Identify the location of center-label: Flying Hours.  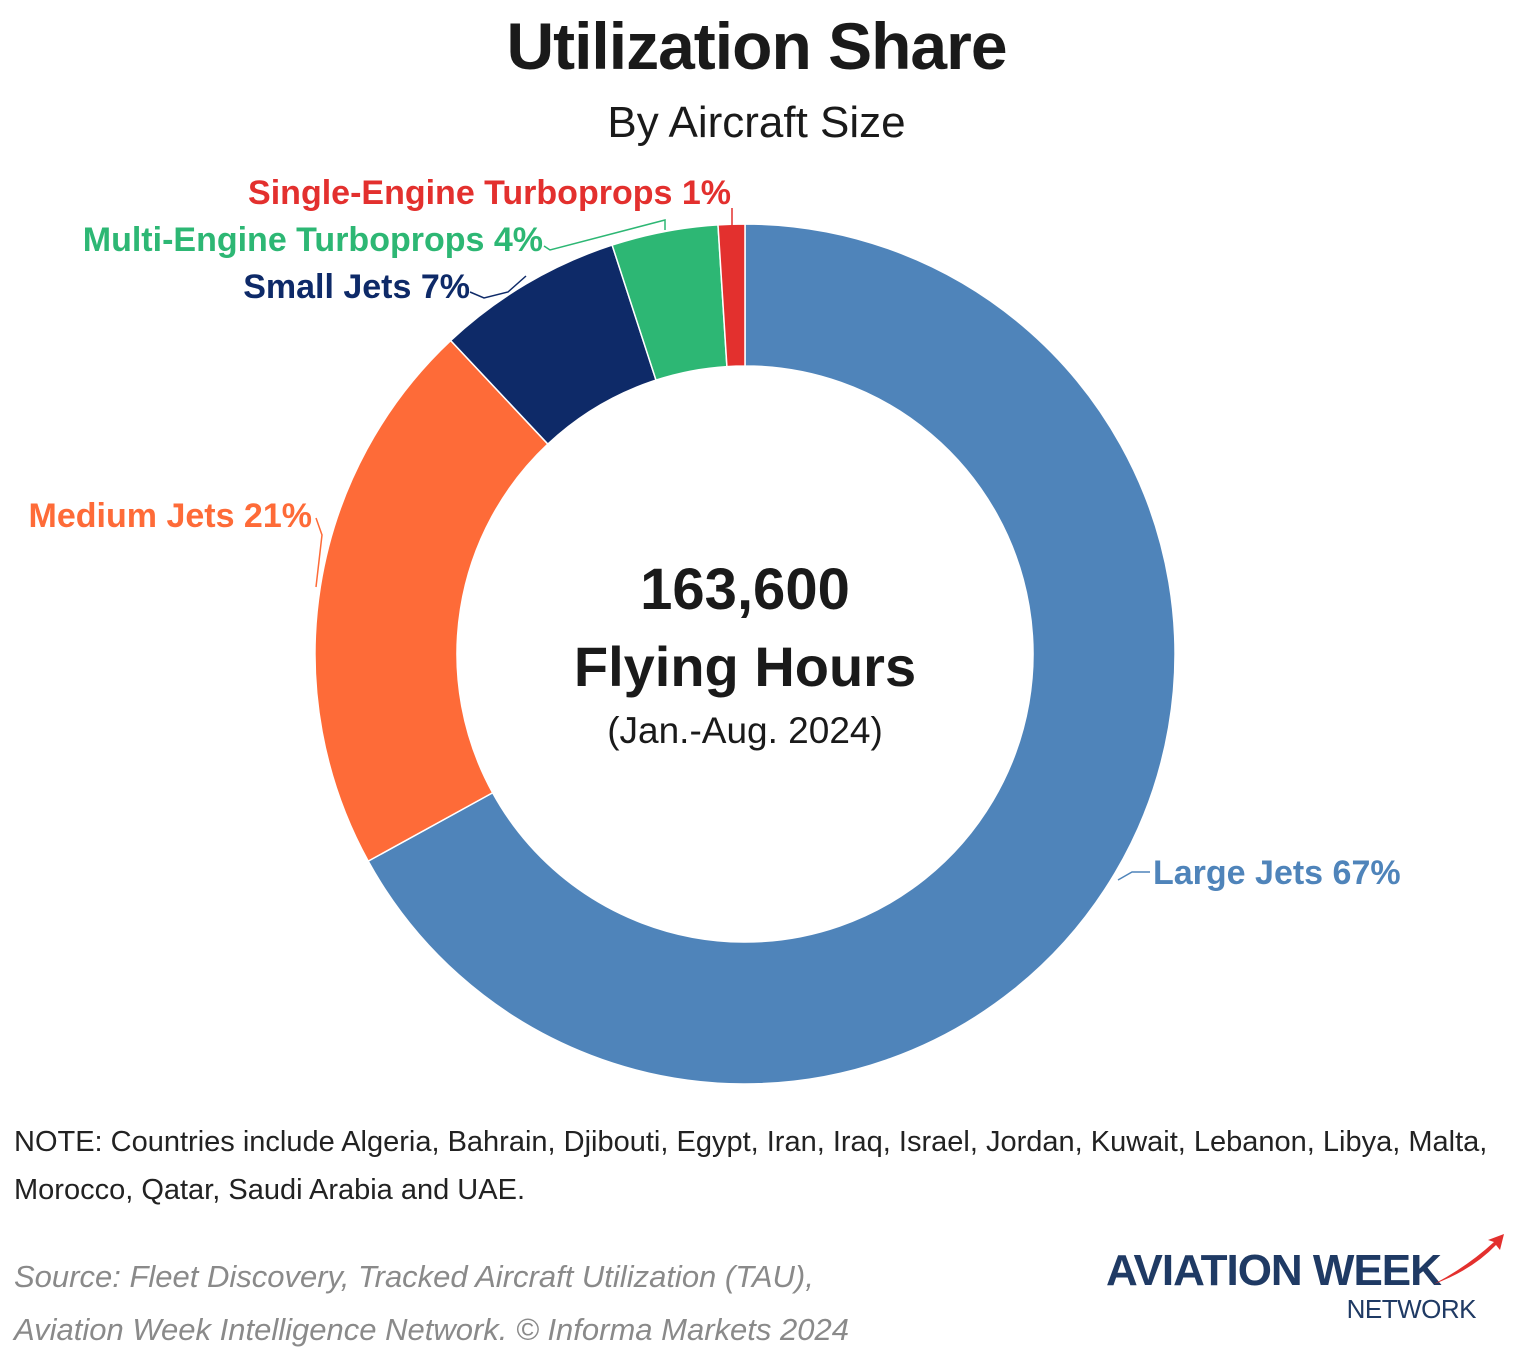
(745, 666).